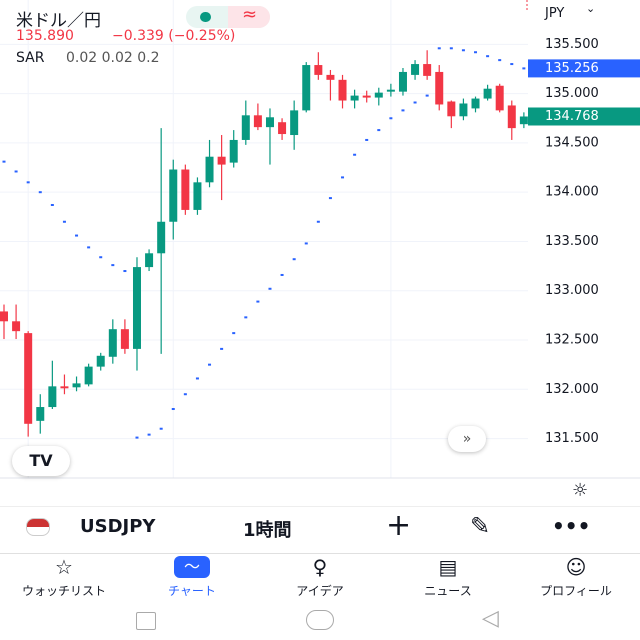  I want to click on toolbar, so click(320, 530).